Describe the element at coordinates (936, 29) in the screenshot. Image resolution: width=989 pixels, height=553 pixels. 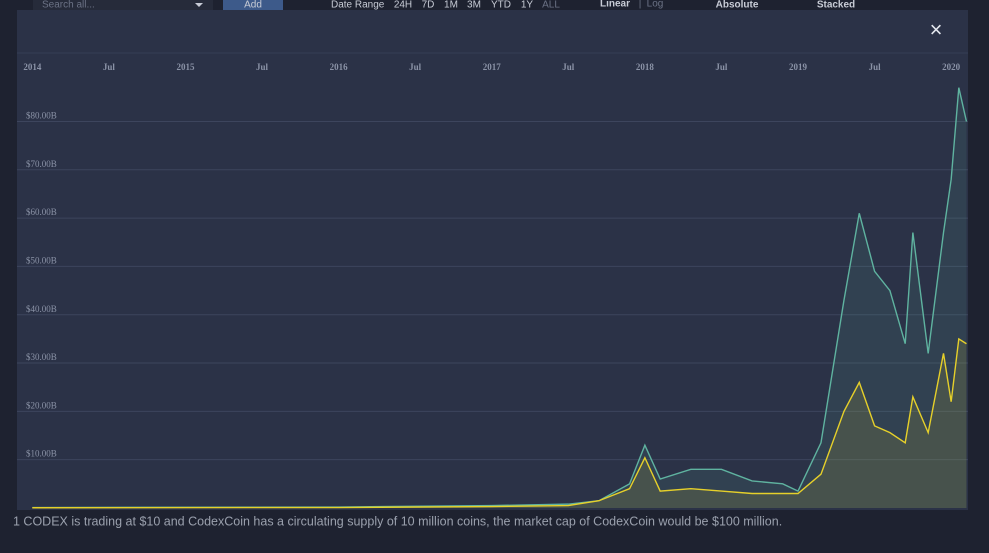
I see `close-button: ×` at that location.